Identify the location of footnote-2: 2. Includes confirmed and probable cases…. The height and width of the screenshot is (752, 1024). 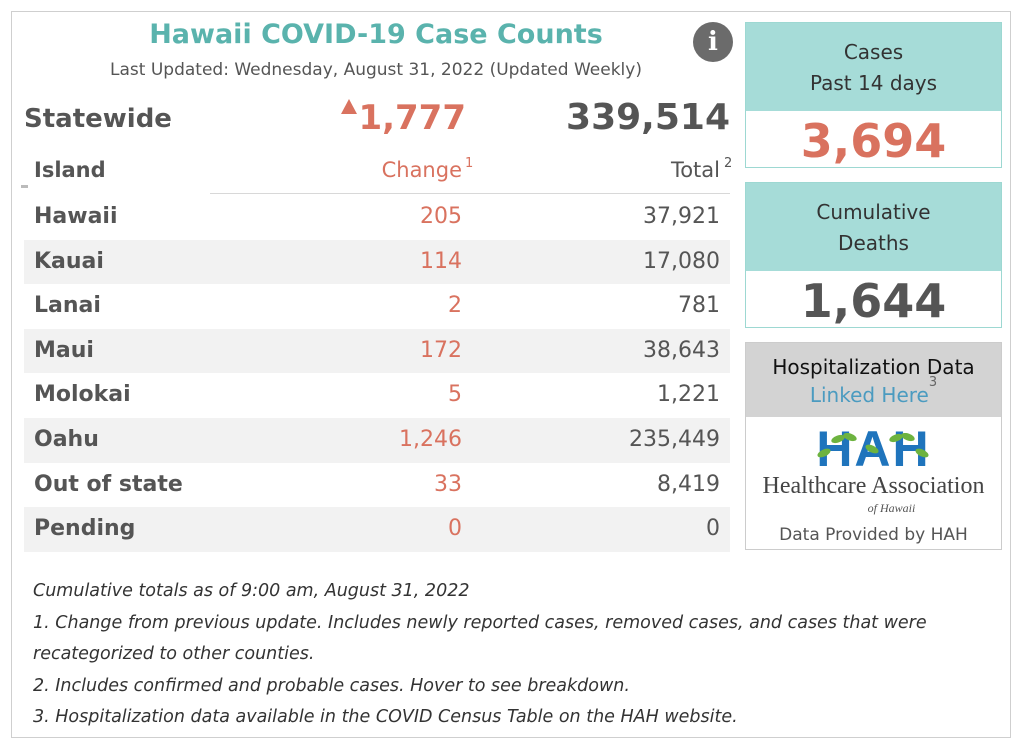
(331, 685).